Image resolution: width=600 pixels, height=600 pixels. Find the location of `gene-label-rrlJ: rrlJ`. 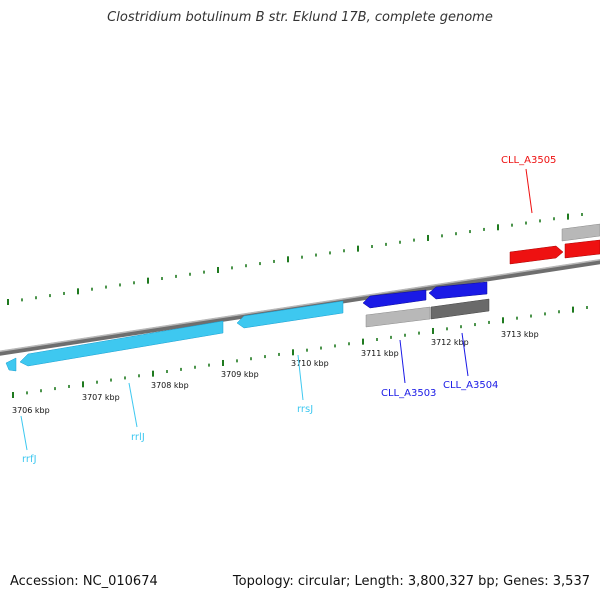

gene-label-rrlJ: rrlJ is located at coordinates (138, 437).